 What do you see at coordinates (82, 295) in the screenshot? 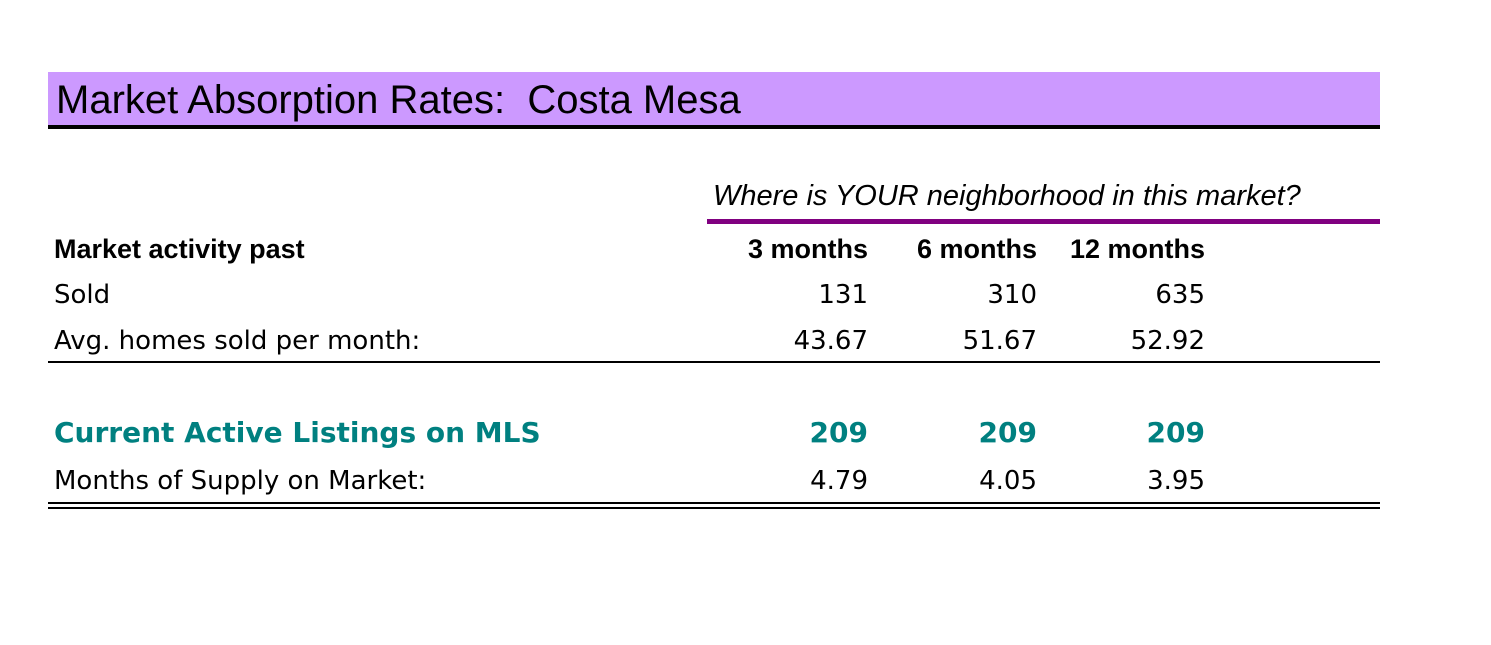
I see `sold-label: Sold` at bounding box center [82, 295].